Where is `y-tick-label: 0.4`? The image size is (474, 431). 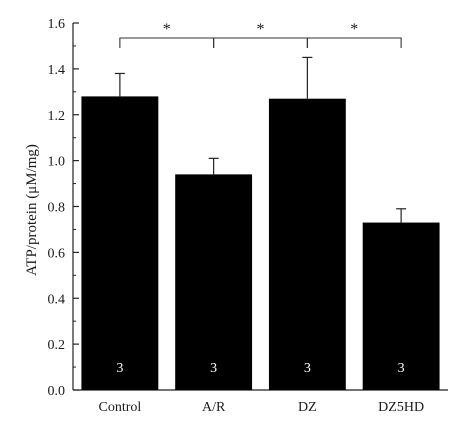 y-tick-label: 0.4 is located at coordinates (57, 299).